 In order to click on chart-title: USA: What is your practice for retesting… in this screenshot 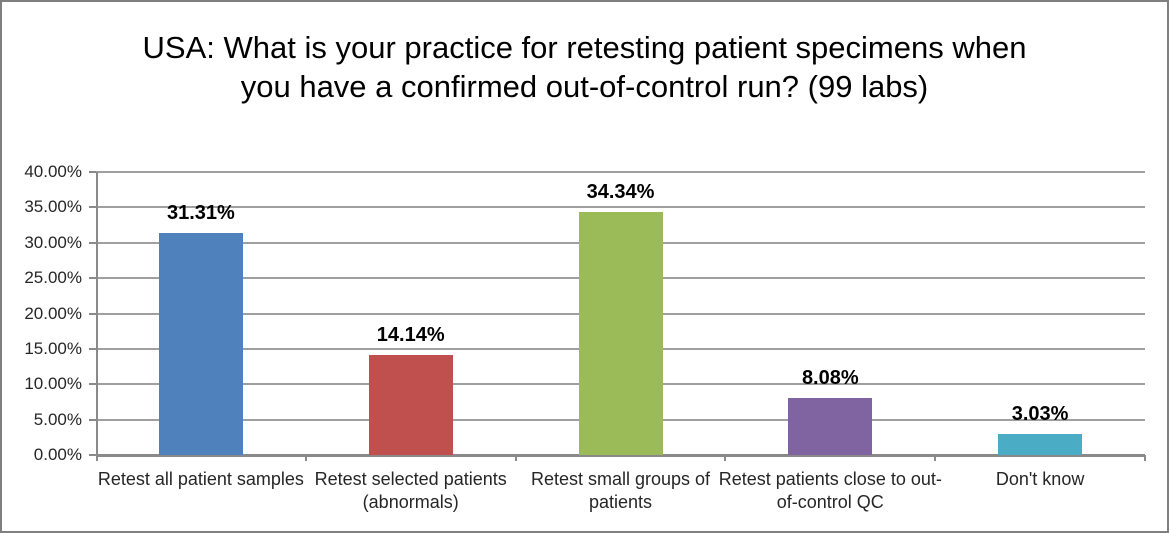, I will do `click(584, 67)`.